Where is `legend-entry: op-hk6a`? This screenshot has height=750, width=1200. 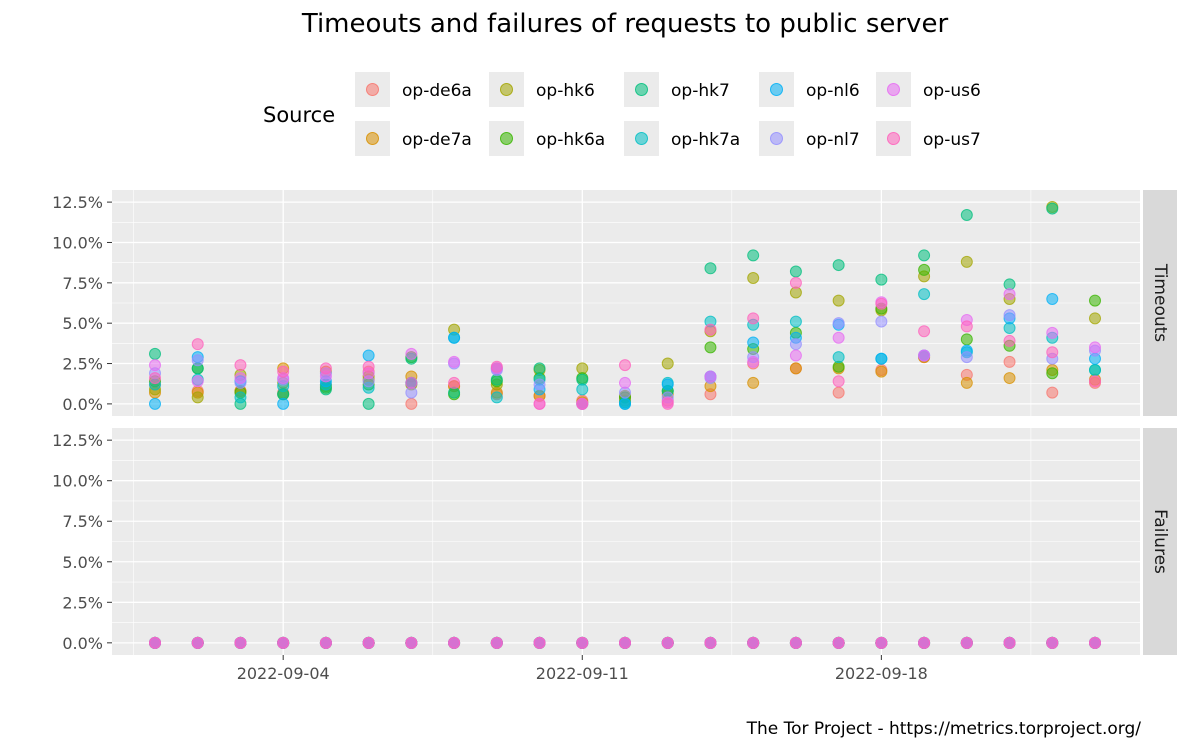
legend-entry: op-hk6a is located at coordinates (547, 138).